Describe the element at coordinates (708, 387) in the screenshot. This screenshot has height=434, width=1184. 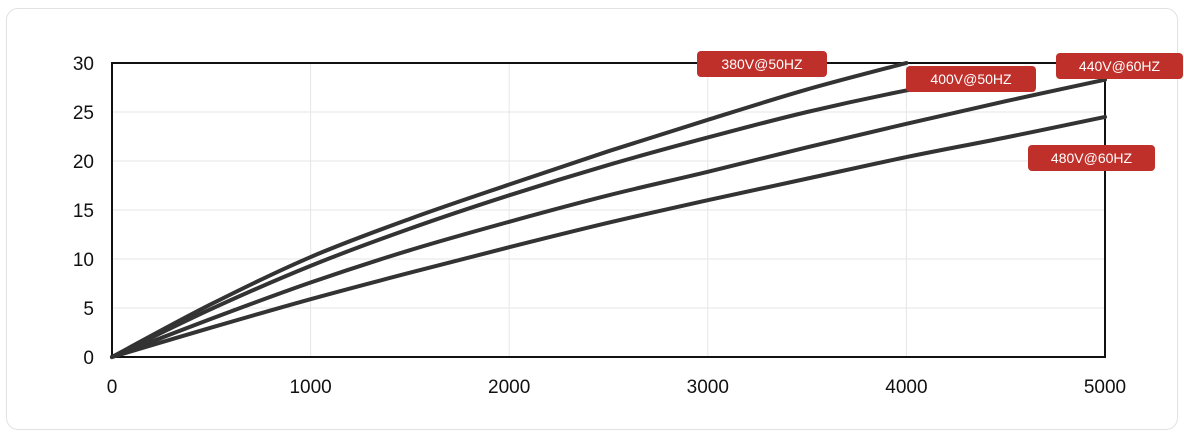
I see `x-tick-label: 3000` at that location.